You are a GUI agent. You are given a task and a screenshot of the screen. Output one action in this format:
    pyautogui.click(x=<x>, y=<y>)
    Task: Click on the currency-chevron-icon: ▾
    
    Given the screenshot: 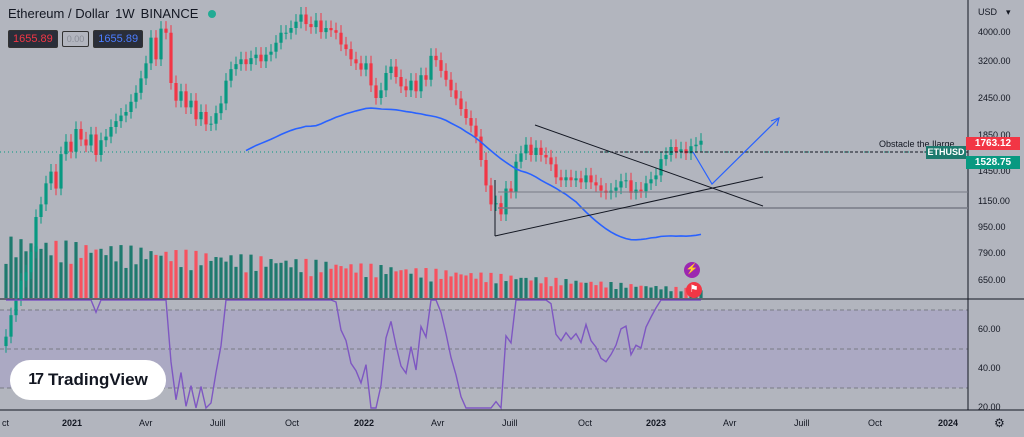 What is the action you would take?
    pyautogui.click(x=1008, y=12)
    